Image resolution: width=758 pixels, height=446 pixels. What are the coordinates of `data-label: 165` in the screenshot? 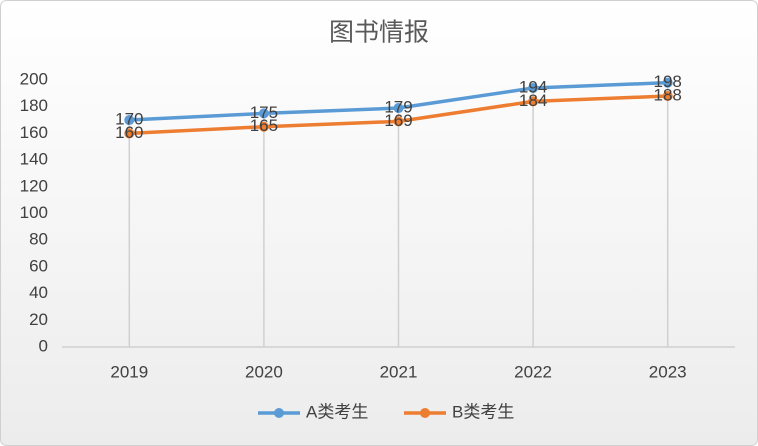 It's located at (264, 125).